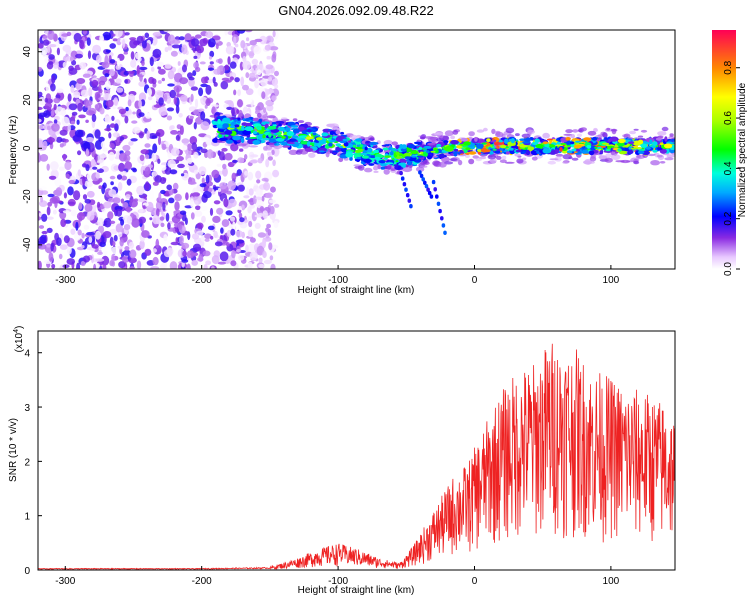 This screenshot has width=750, height=600. What do you see at coordinates (611, 280) in the screenshot?
I see `spectrogram-x-tick-label: 100` at bounding box center [611, 280].